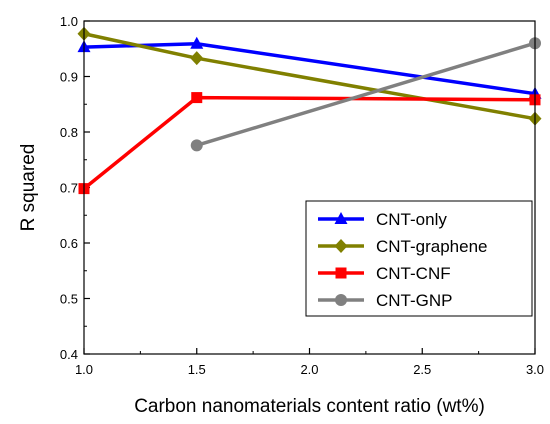  Describe the element at coordinates (196, 145) in the screenshot. I see `data-point-cnt-gnp` at that location.